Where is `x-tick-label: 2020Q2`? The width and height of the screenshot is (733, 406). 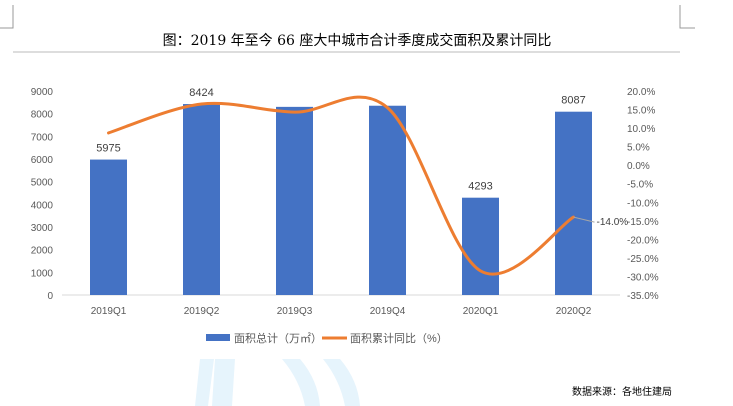 x-tick-label: 2020Q2 is located at coordinates (574, 311).